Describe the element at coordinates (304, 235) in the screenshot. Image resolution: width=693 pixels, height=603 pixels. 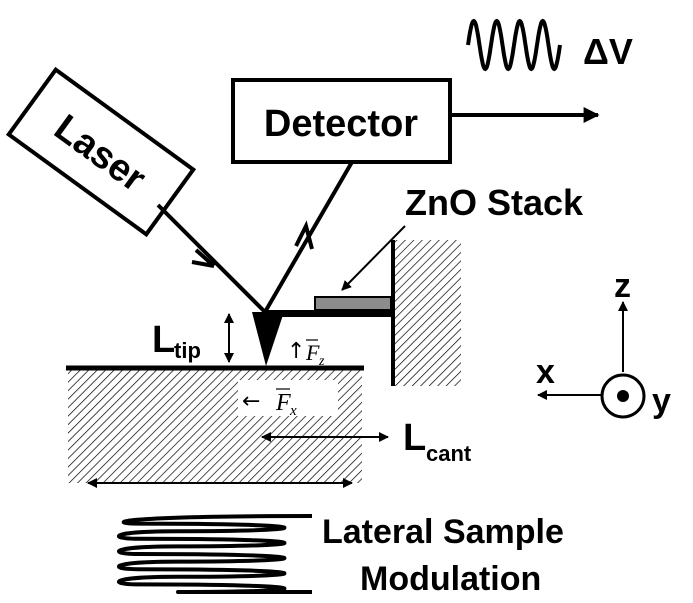
I see `reflected-beam-arrowhead` at that location.